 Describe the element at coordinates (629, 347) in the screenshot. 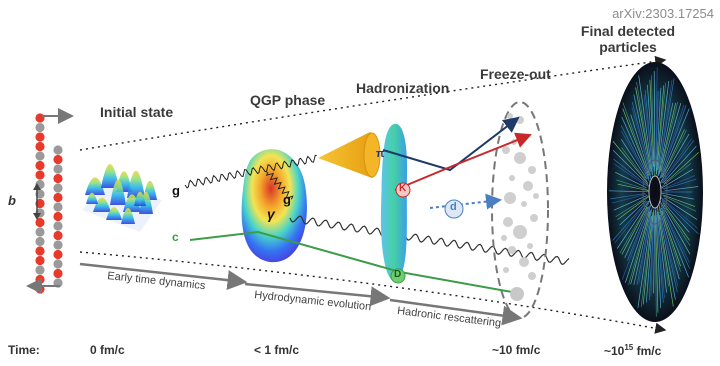

I see `time-final-exponent: 15` at that location.